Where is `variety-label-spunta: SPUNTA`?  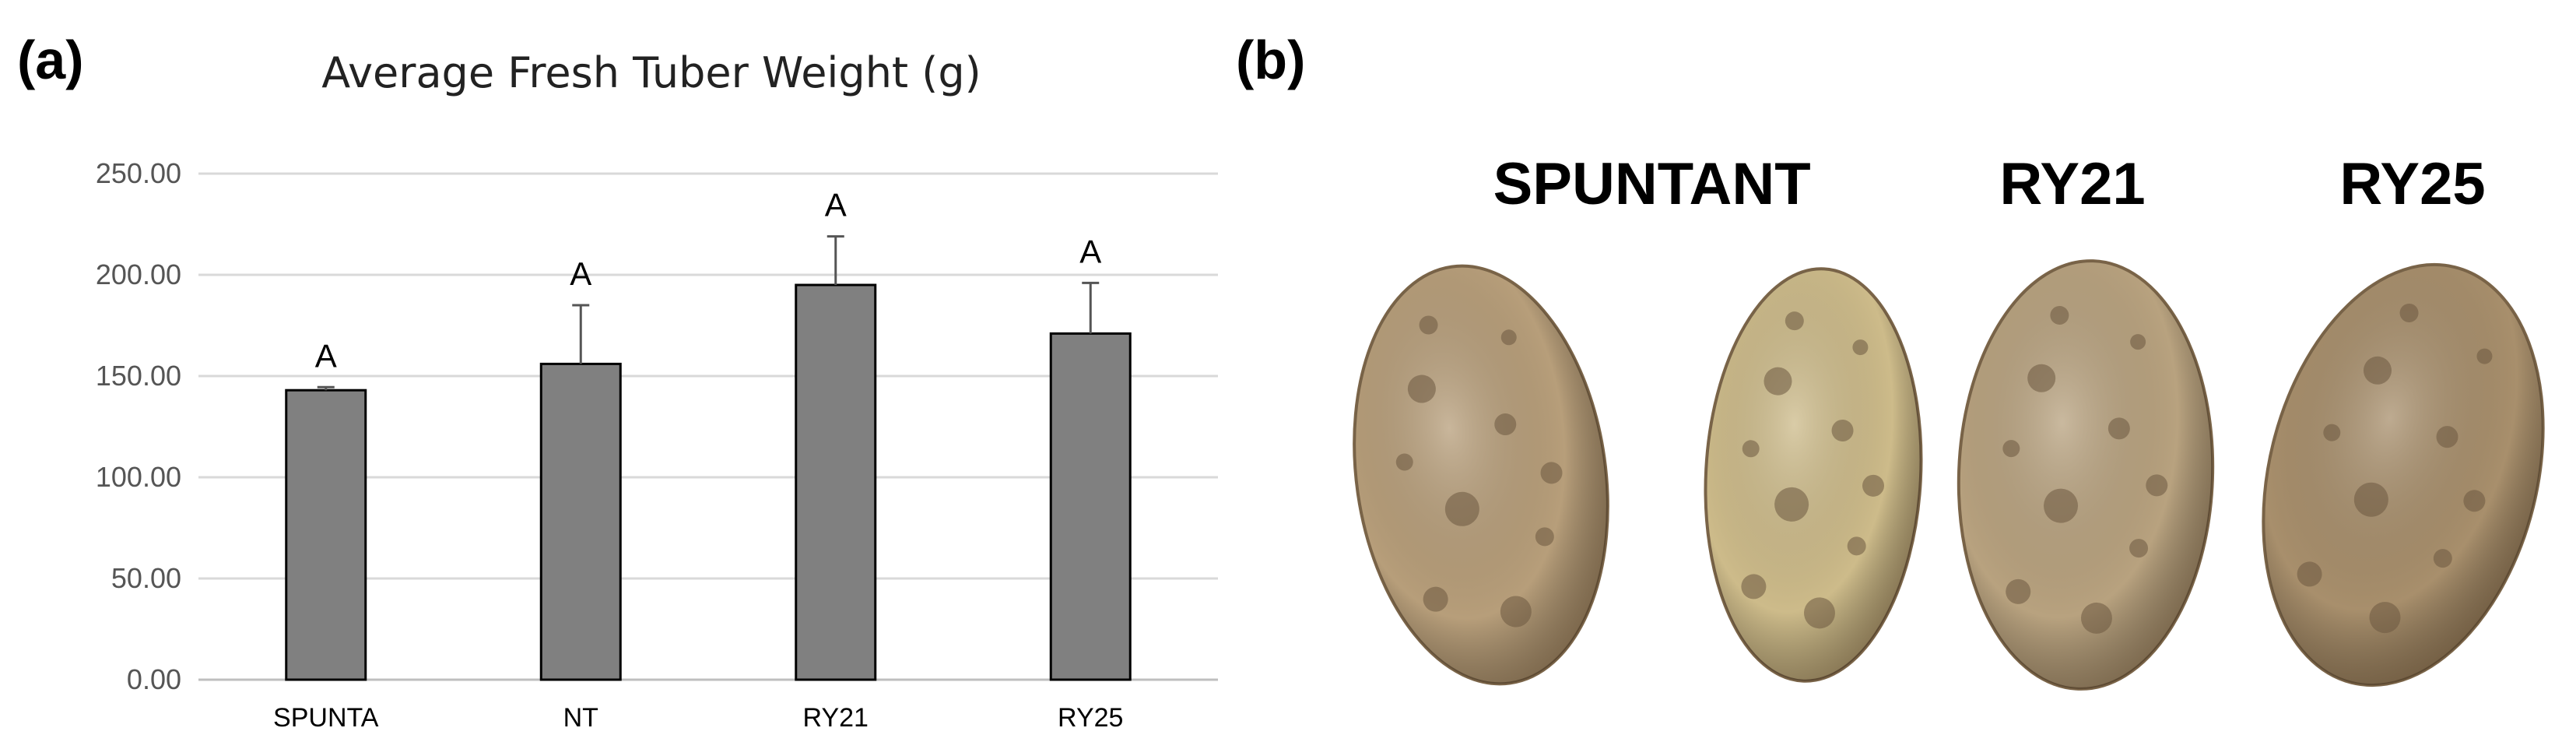
variety-label-spunta: SPUNTA is located at coordinates (1613, 184).